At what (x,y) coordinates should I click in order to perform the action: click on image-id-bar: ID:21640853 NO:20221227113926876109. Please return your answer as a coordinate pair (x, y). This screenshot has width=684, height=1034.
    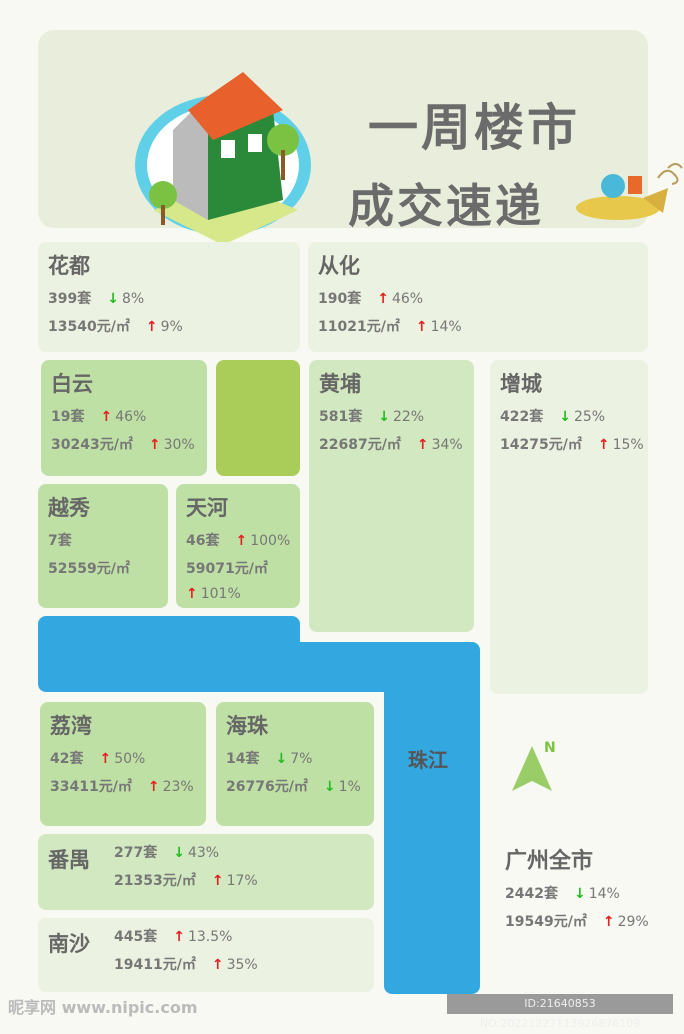
    Looking at the image, I should click on (560, 1012).